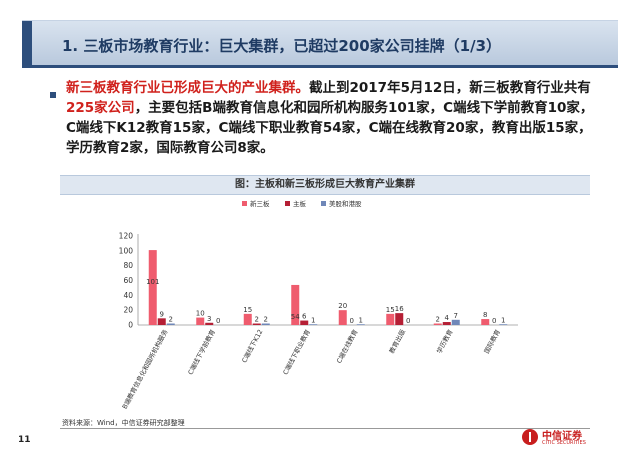 The image size is (640, 458). What do you see at coordinates (130, 325) in the screenshot?
I see `y-tick-label: 0` at bounding box center [130, 325].